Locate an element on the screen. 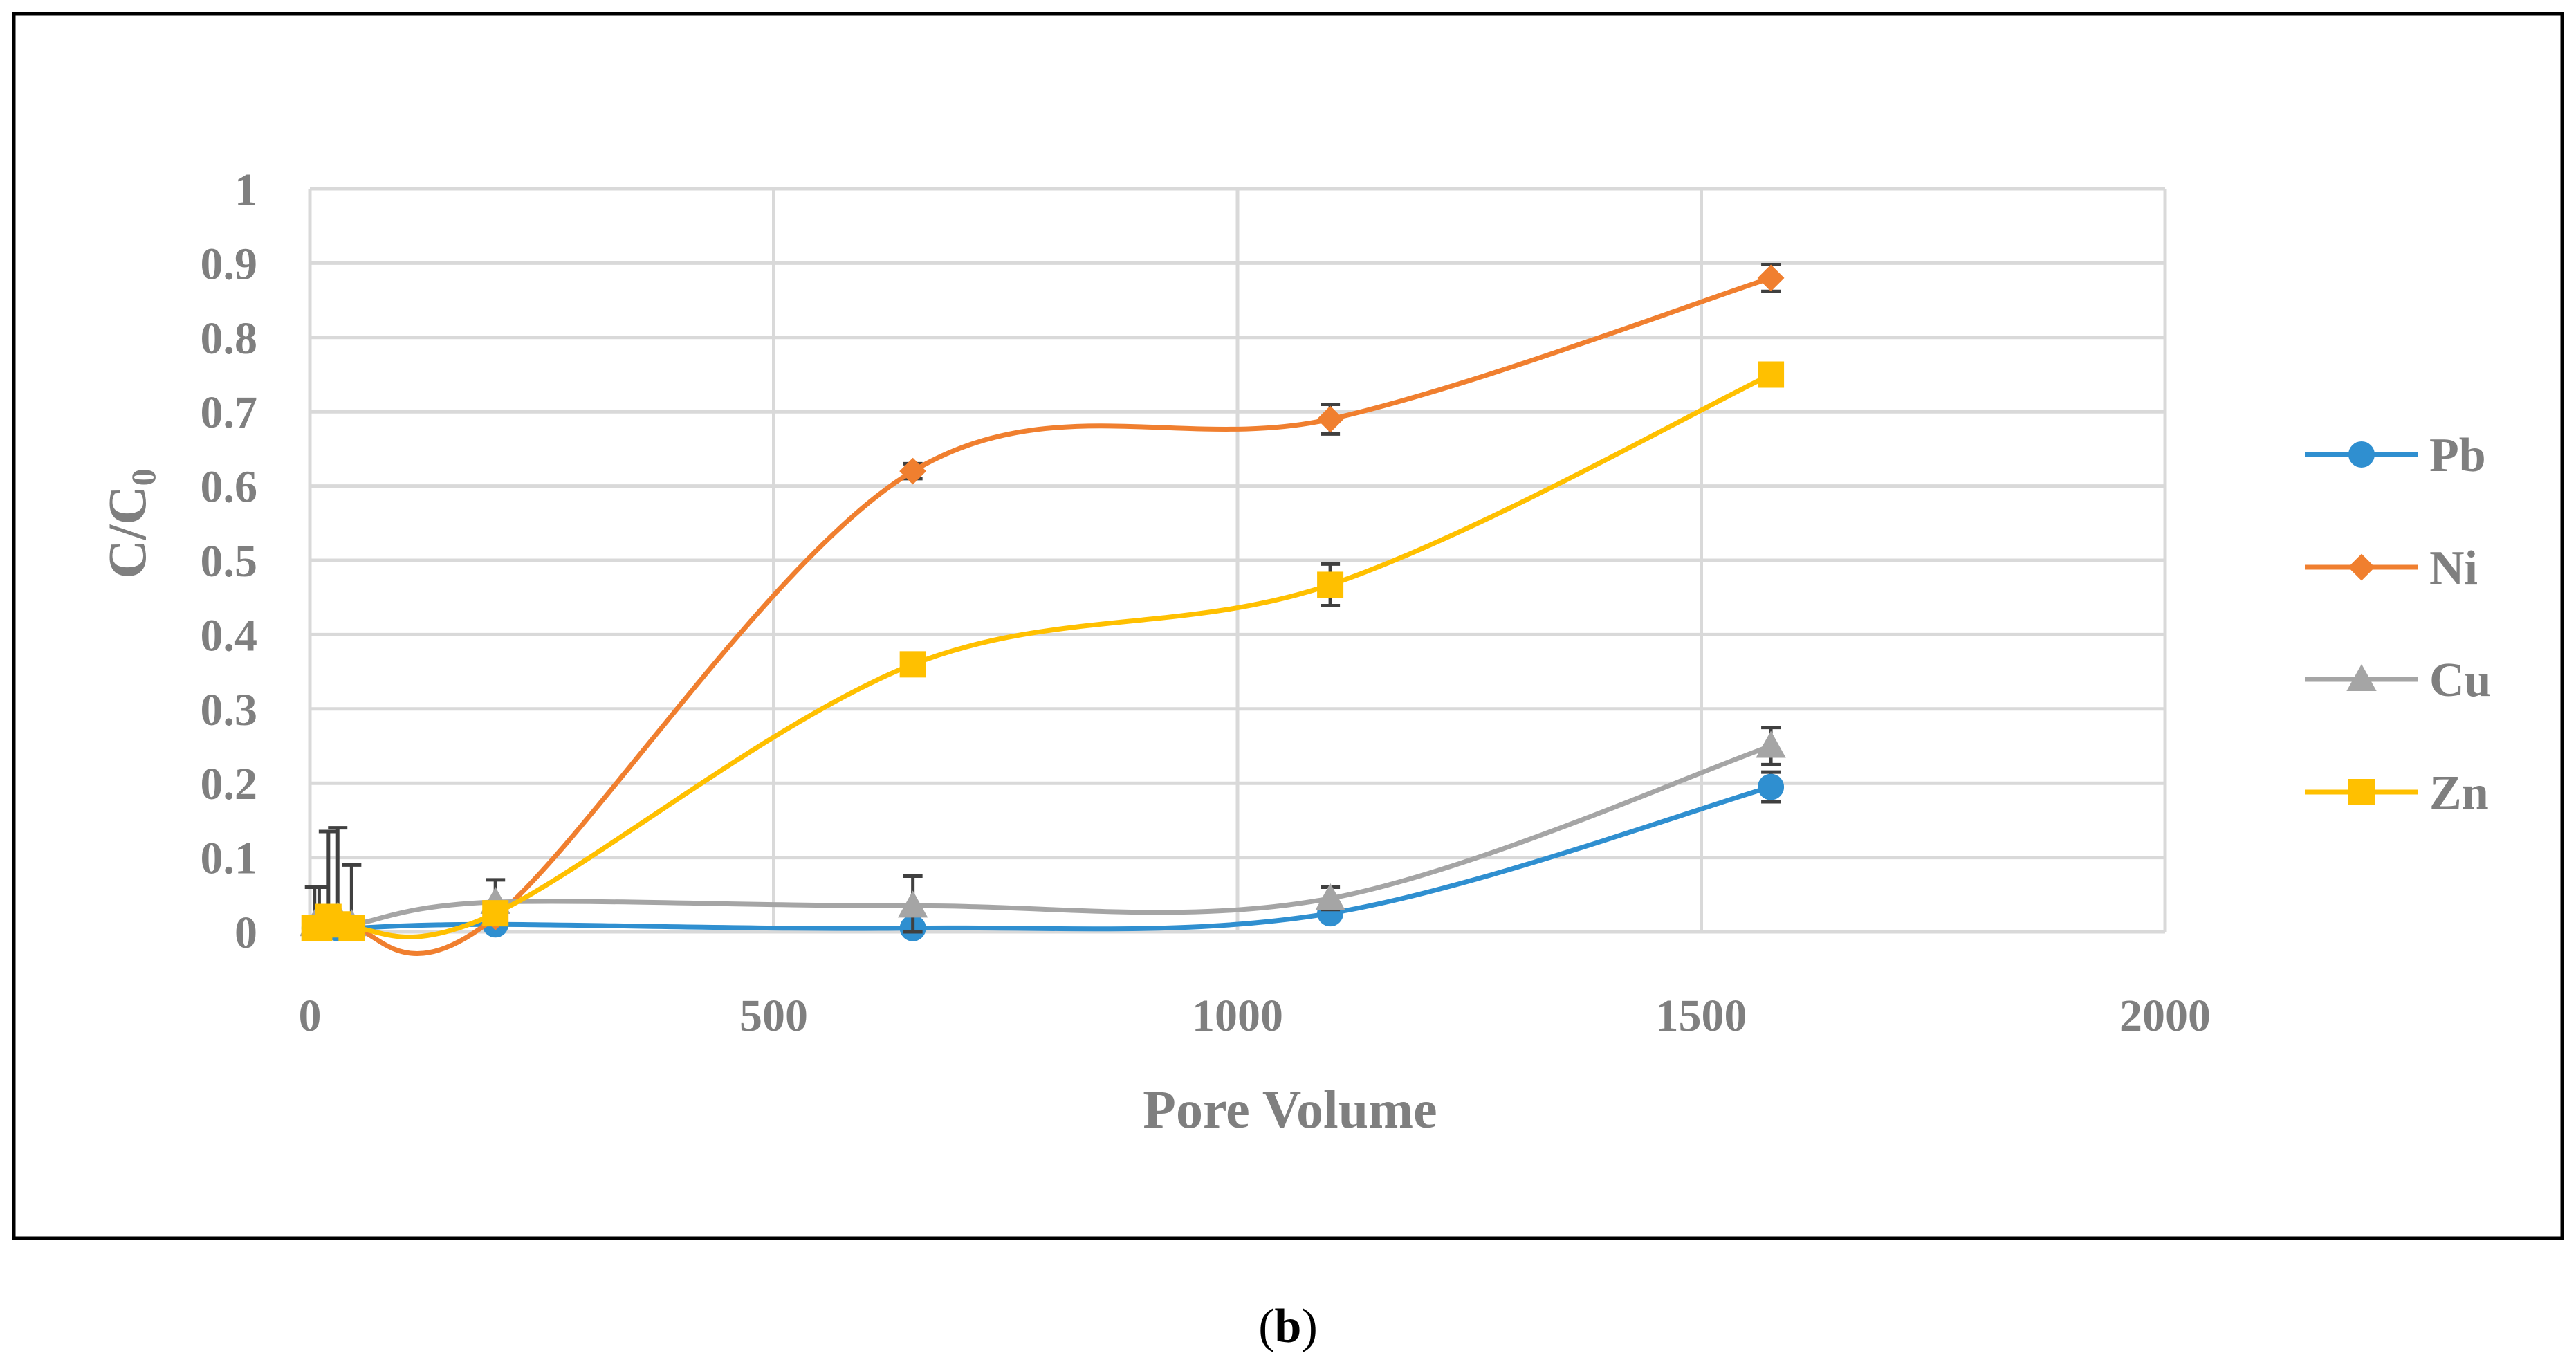 This screenshot has height=1369, width=2576. x-tick-label: 0 is located at coordinates (310, 1016).